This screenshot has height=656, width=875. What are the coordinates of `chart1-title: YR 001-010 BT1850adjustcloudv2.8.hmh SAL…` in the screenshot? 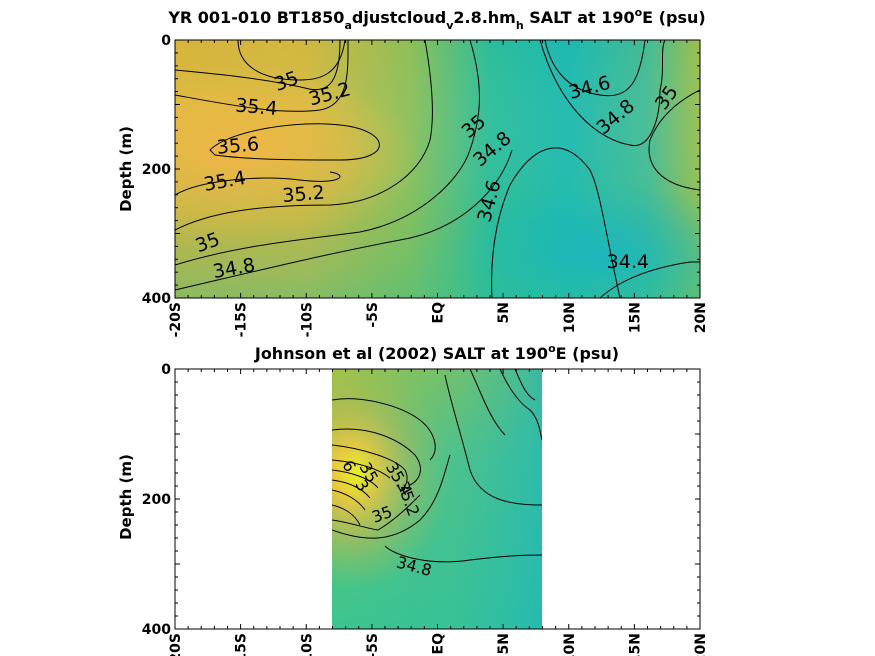 It's located at (436, 19).